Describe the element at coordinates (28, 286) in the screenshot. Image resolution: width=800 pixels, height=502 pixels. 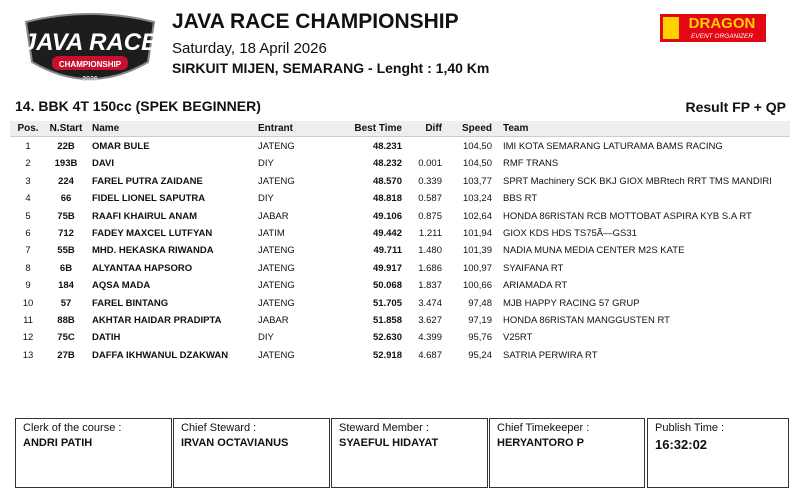
I see `table-cell: 9` at that location.